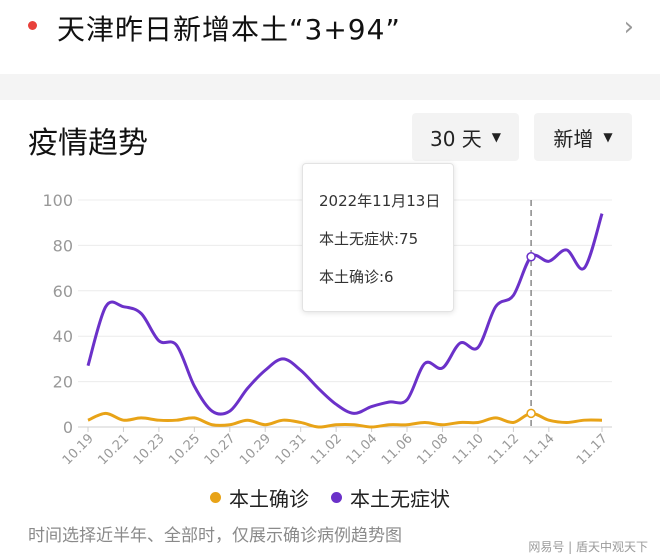 This screenshot has width=660, height=560. What do you see at coordinates (468, 449) in the screenshot?
I see `x-tick-label: 11.10` at bounding box center [468, 449].